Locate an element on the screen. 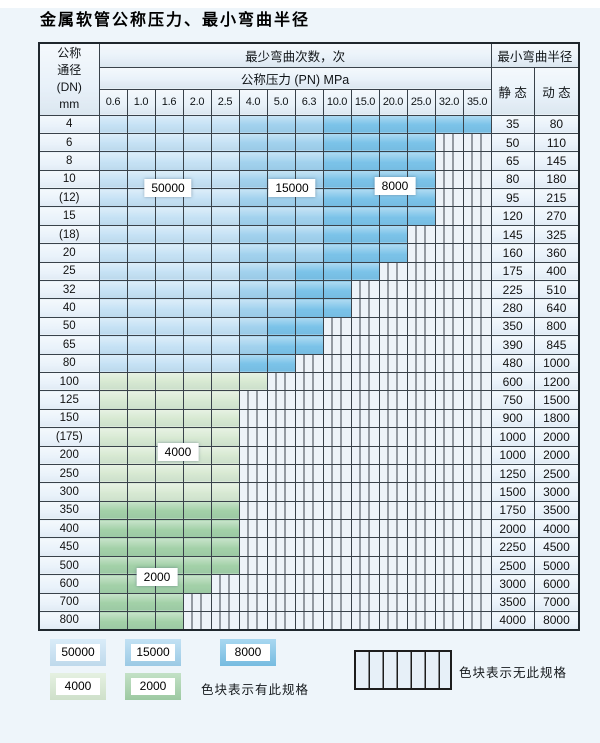 Image resolution: width=600 pixels, height=743 pixels. pressure-tick: 0.6 is located at coordinates (113, 102).